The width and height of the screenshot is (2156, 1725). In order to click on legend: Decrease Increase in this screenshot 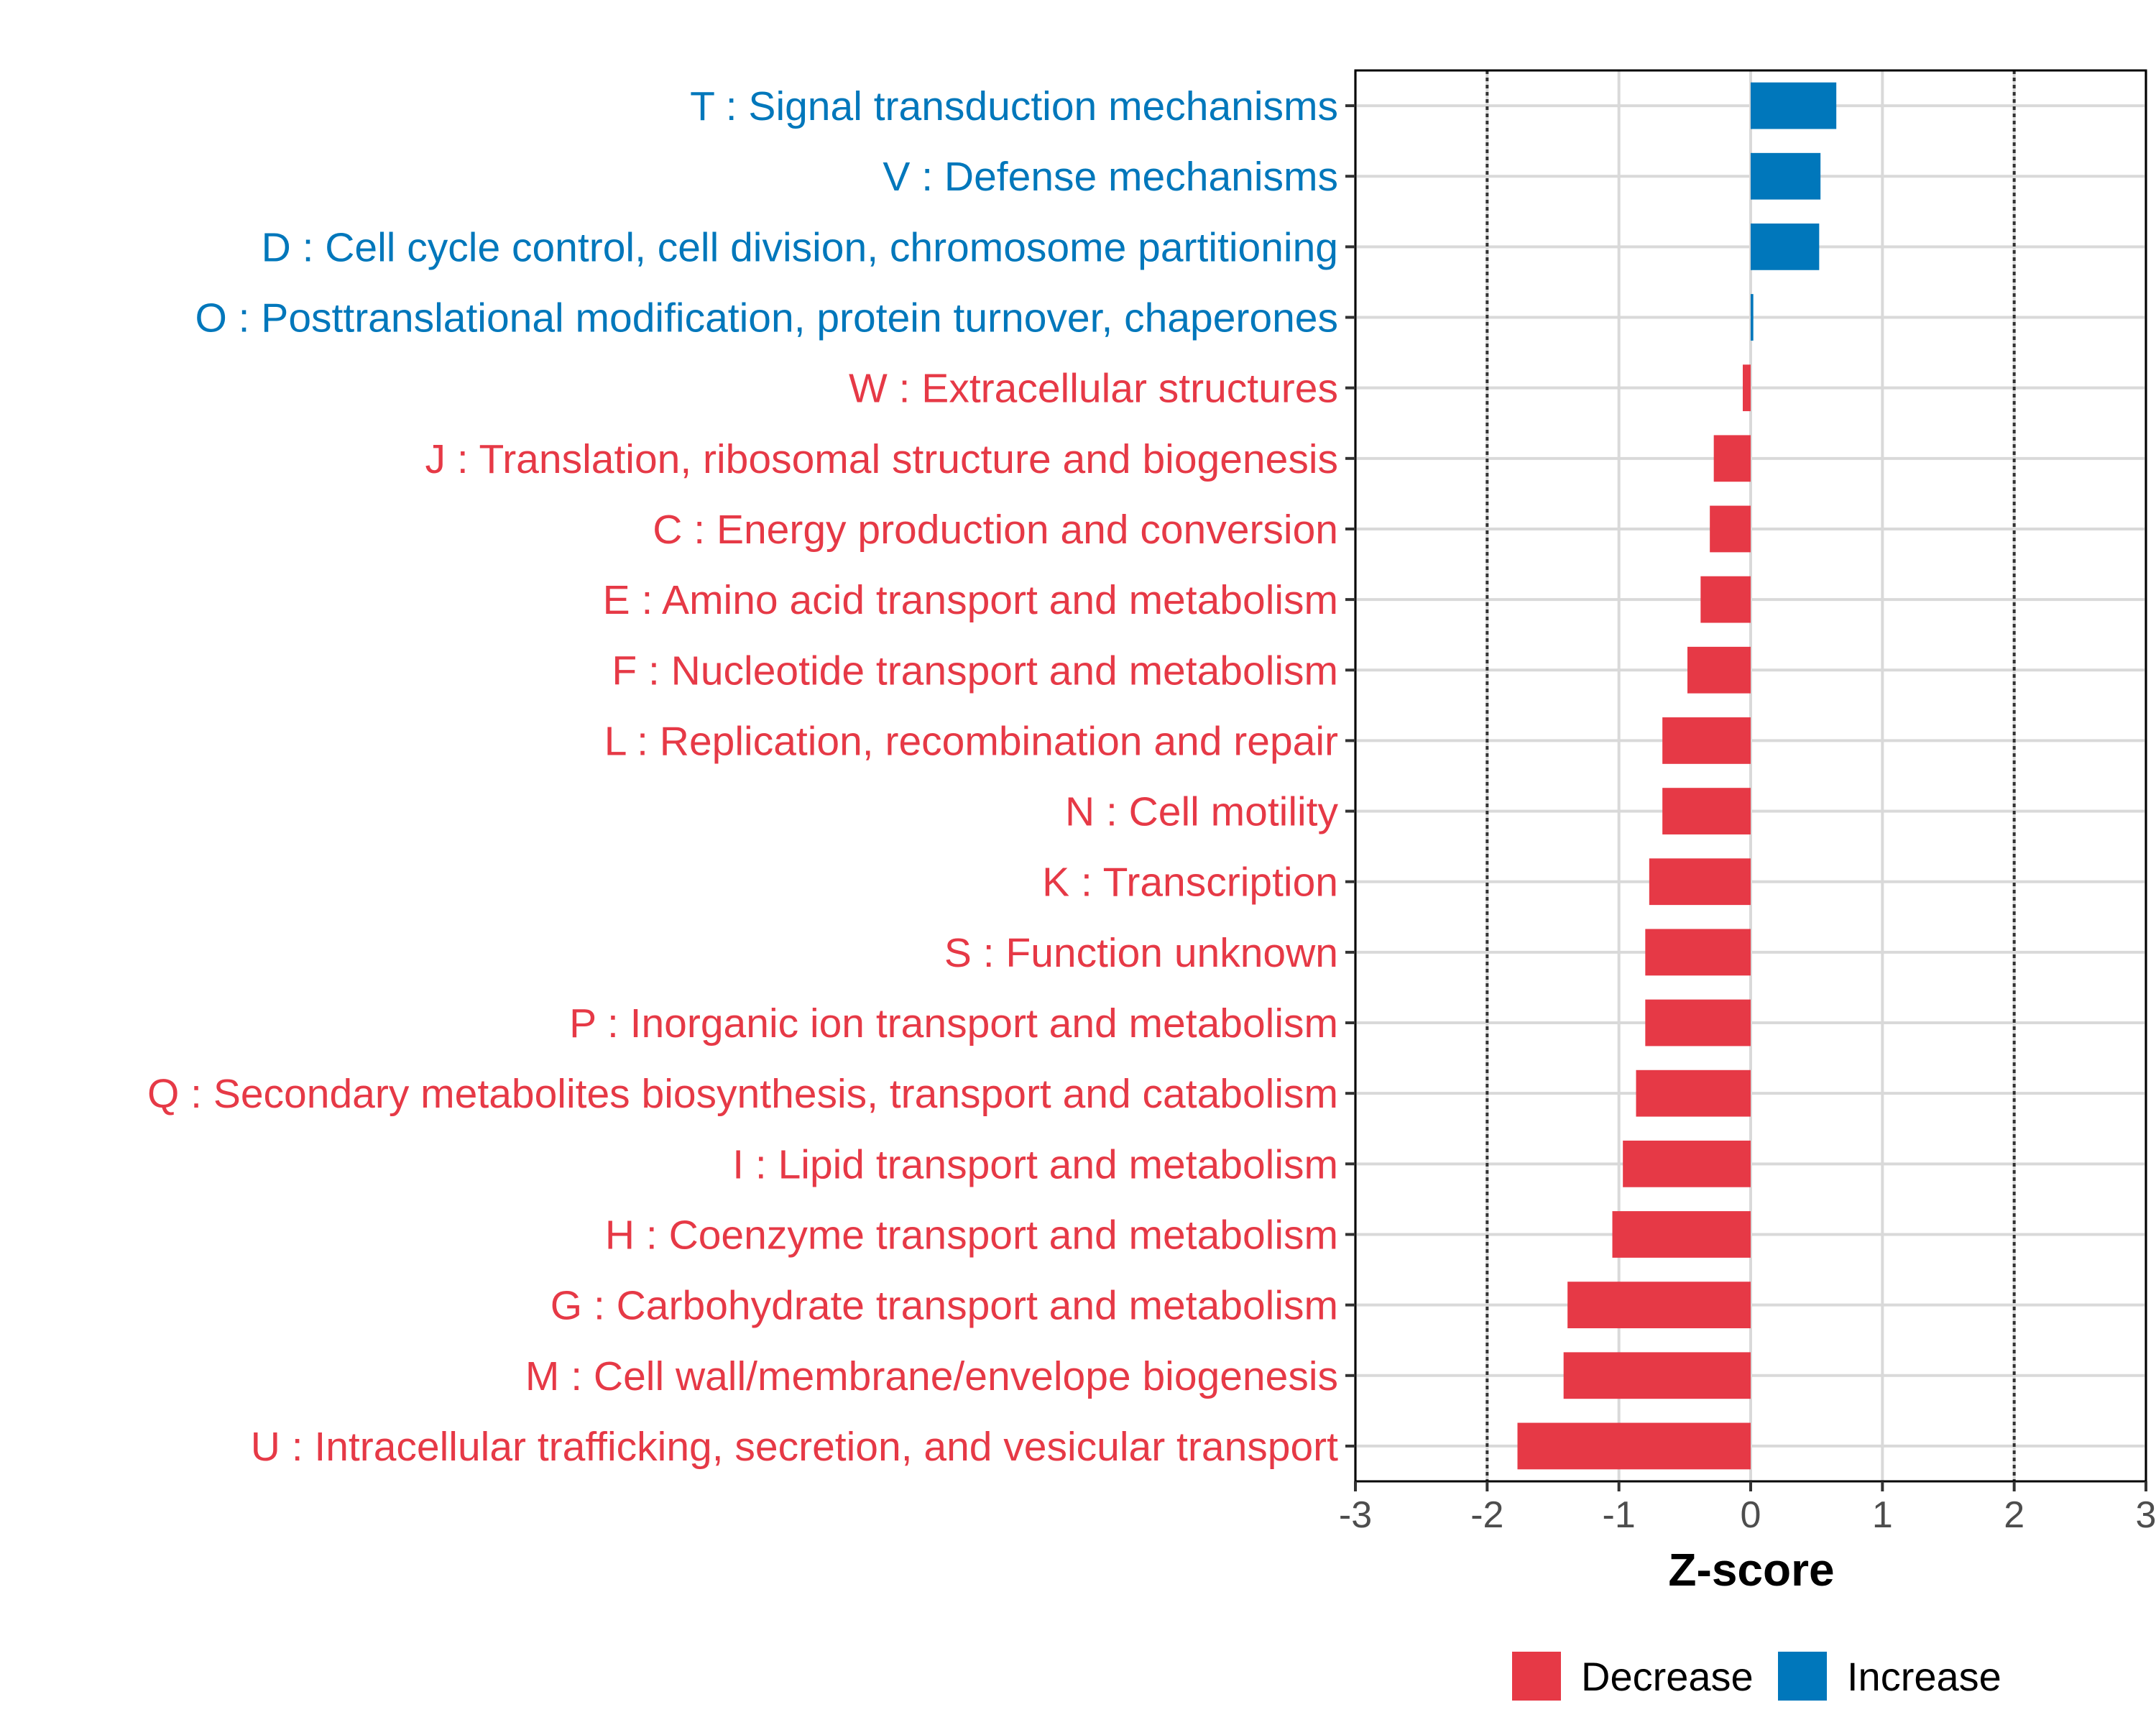, I will do `click(1757, 1676)`.